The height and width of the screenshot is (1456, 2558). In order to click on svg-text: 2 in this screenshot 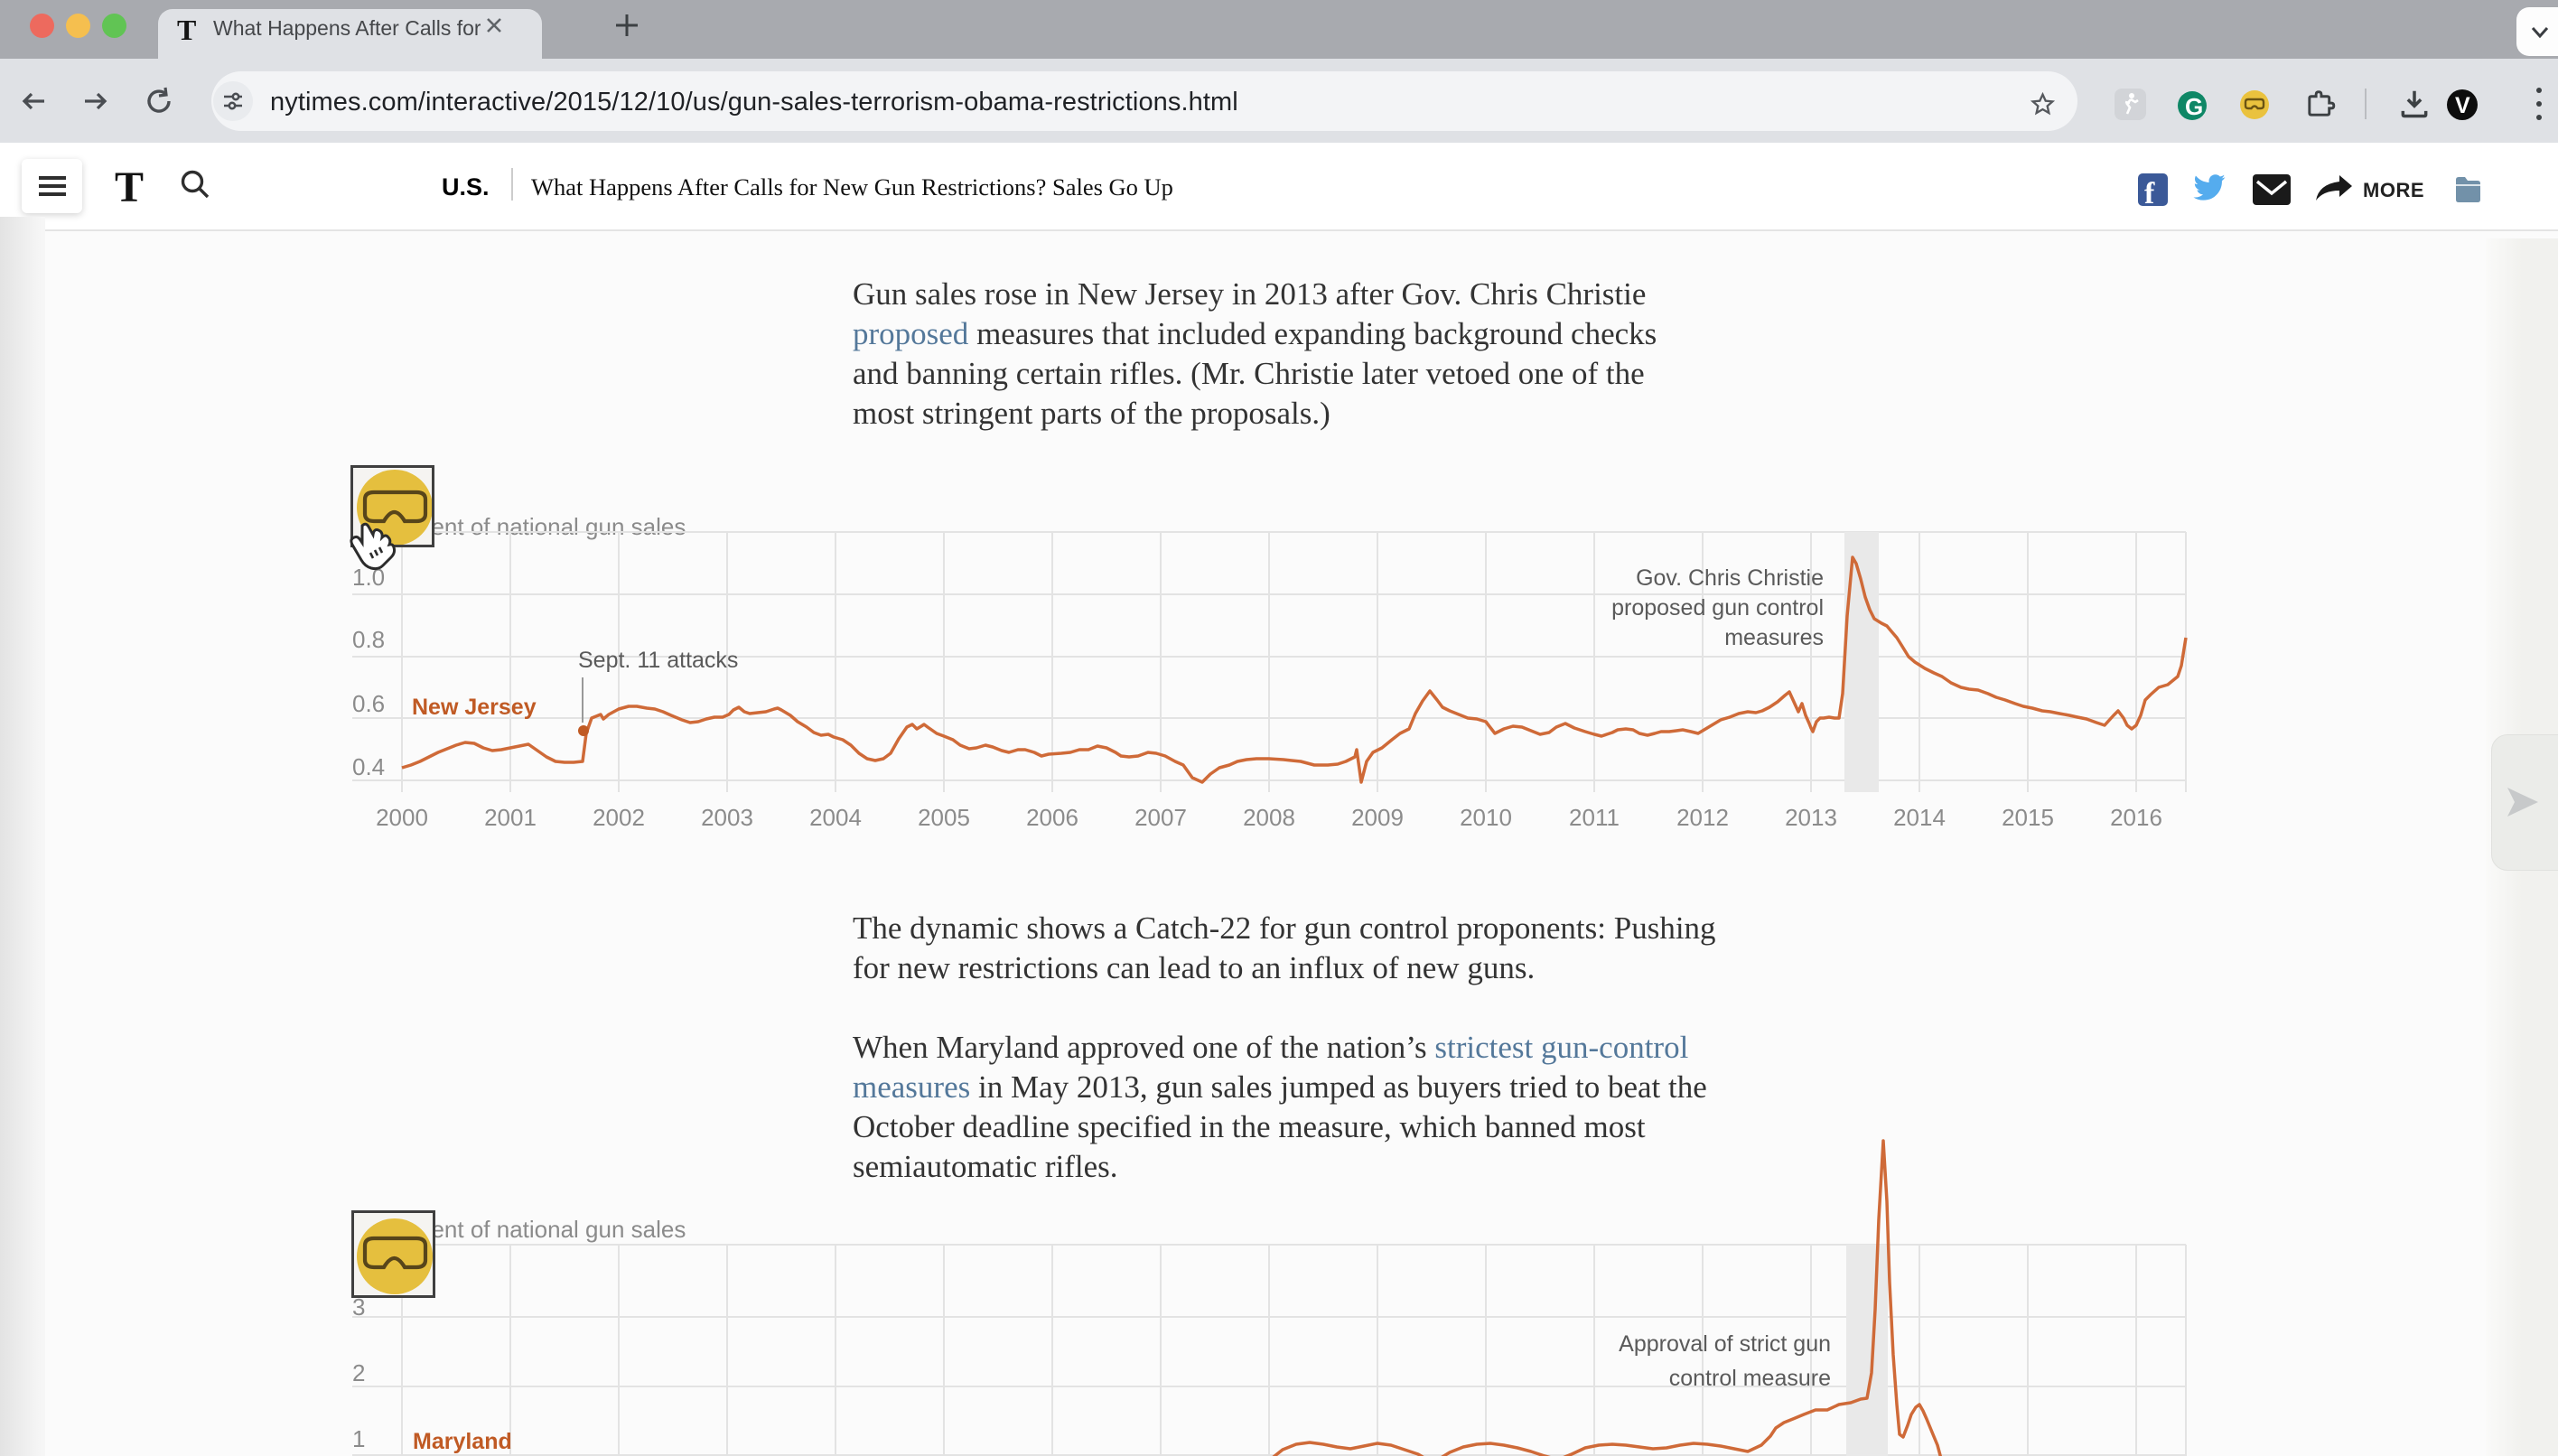, I will do `click(358, 1372)`.